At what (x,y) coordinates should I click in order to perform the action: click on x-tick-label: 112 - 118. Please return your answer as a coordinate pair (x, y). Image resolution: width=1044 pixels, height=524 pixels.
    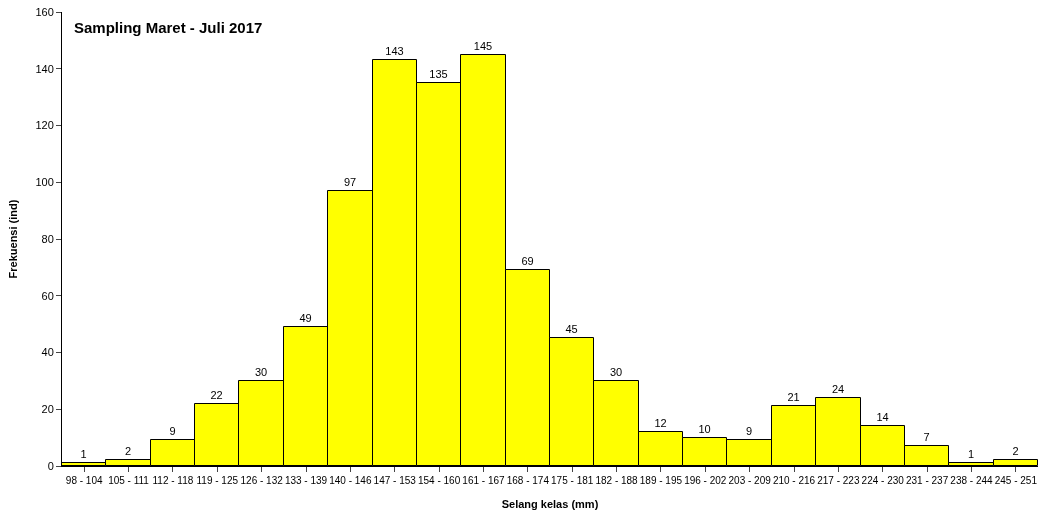
    Looking at the image, I should click on (173, 480).